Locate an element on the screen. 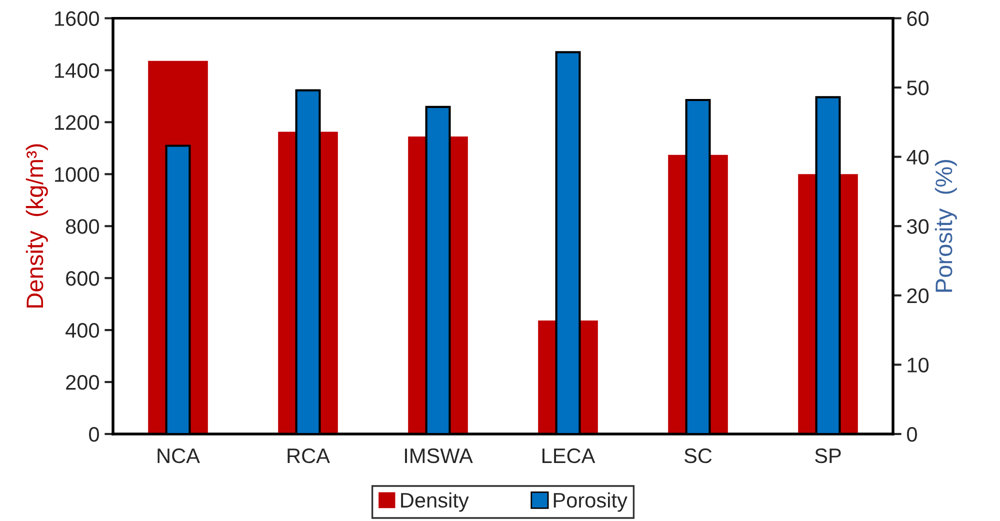  y2-axis-title: Porosity (%) is located at coordinates (945, 226).